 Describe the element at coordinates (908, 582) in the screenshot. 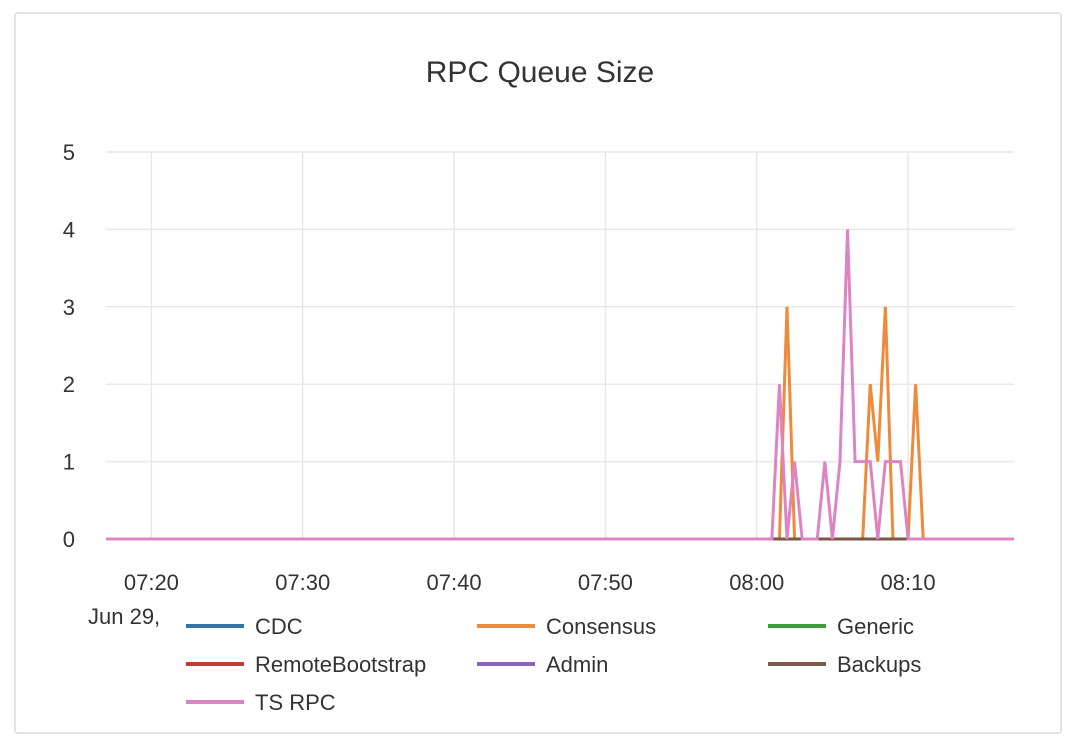

I see `x-tick-label: 08:10` at that location.